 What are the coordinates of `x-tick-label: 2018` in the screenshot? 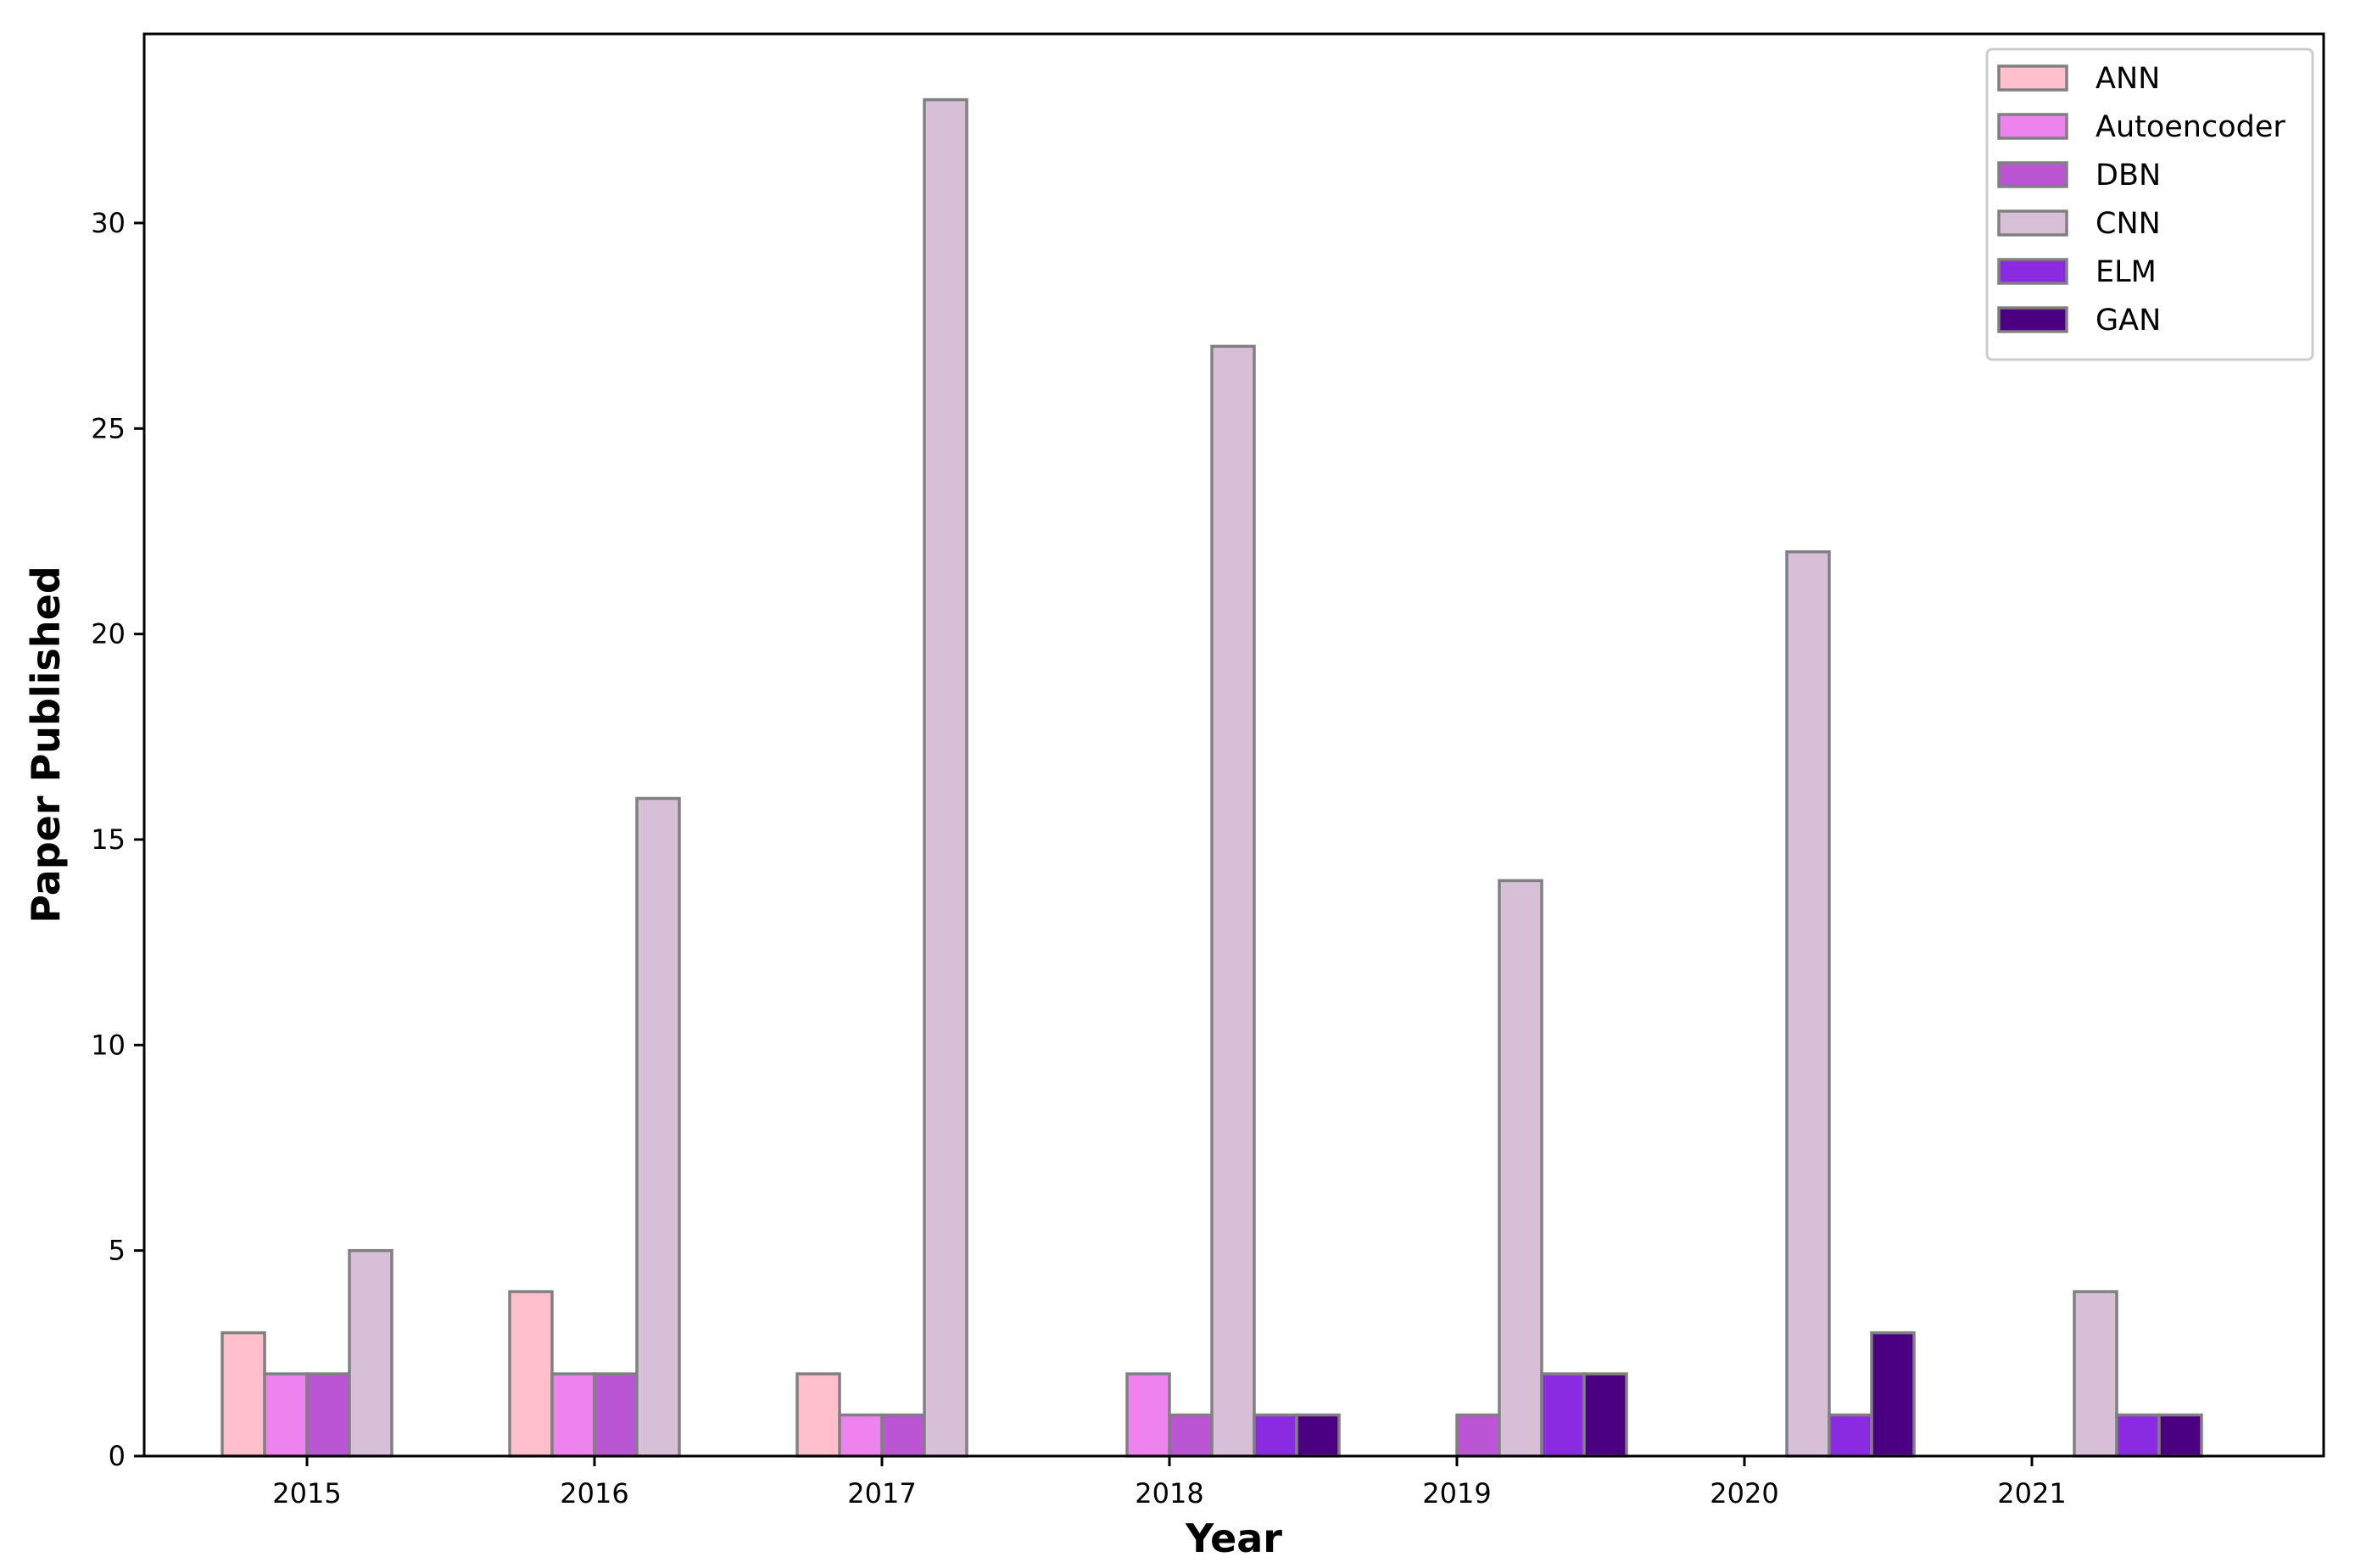 It's located at (1169, 1493).